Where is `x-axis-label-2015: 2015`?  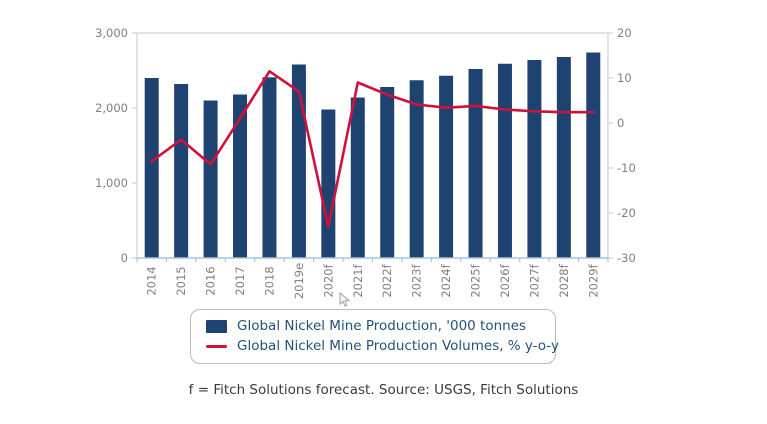 x-axis-label-2015: 2015 is located at coordinates (181, 280).